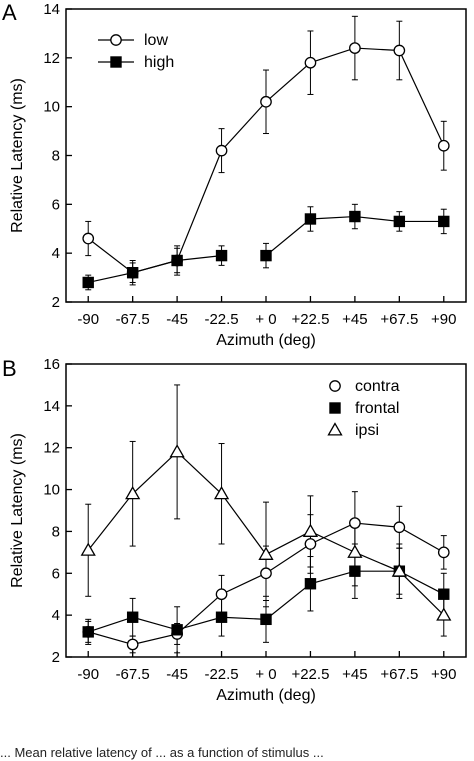 This screenshot has width=474, height=761. Describe the element at coordinates (335, 386) in the screenshot. I see `legend-marker-contra` at that location.